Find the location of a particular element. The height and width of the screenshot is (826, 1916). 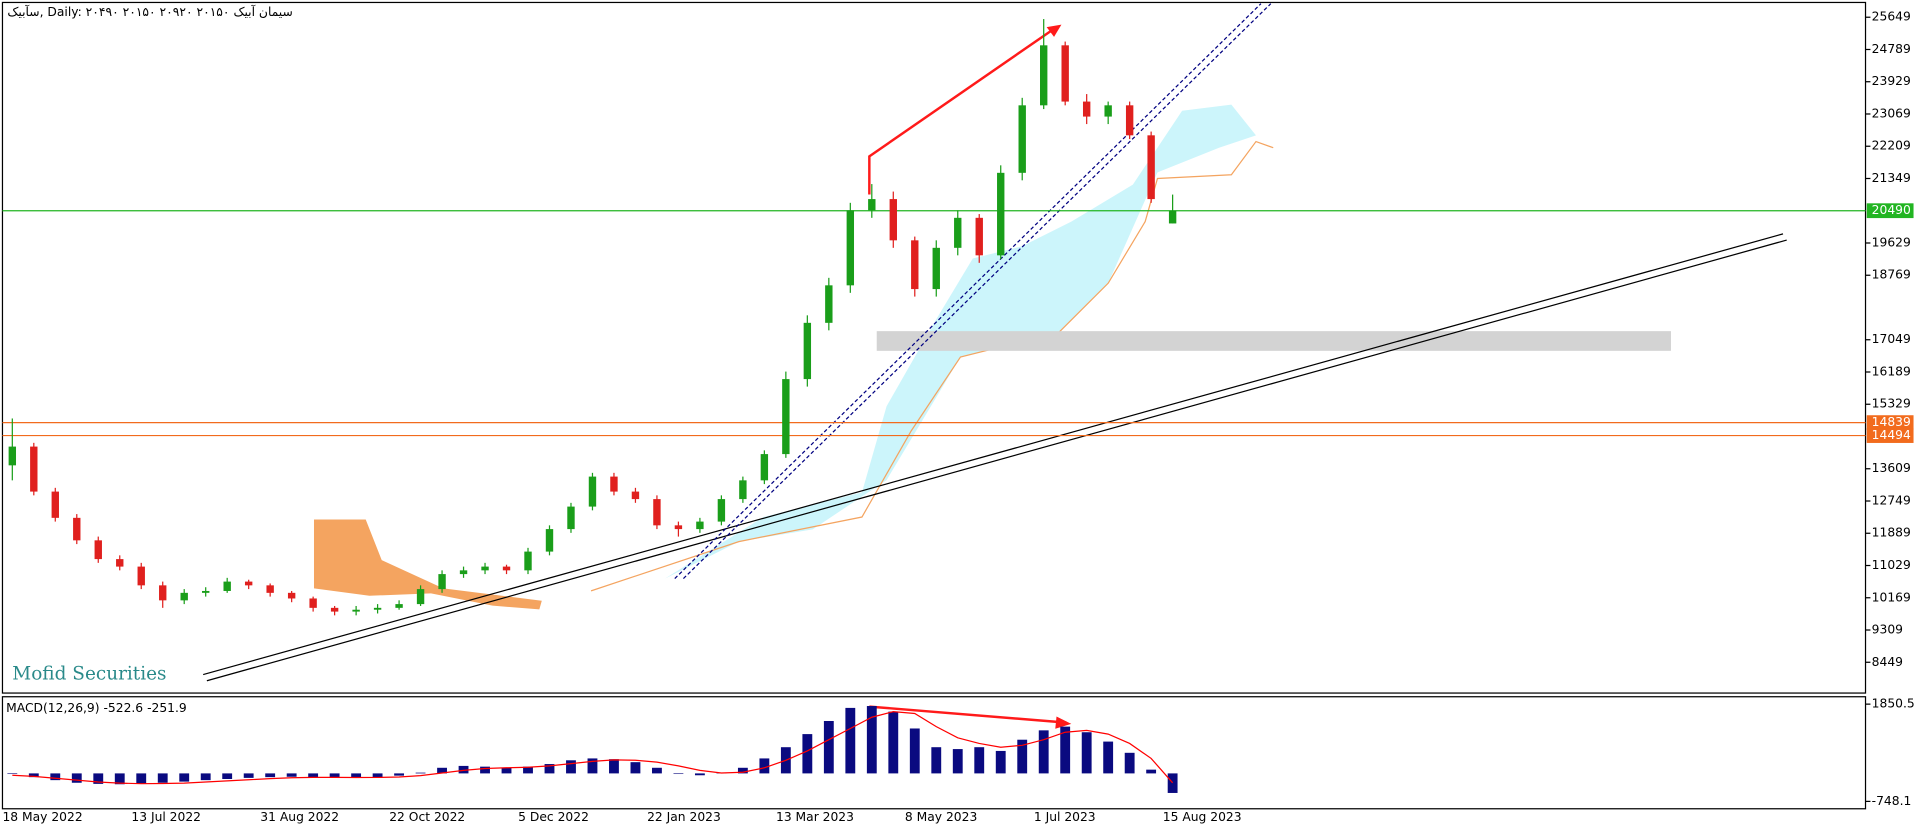

y-tick-label: 13609 is located at coordinates (1891, 468).